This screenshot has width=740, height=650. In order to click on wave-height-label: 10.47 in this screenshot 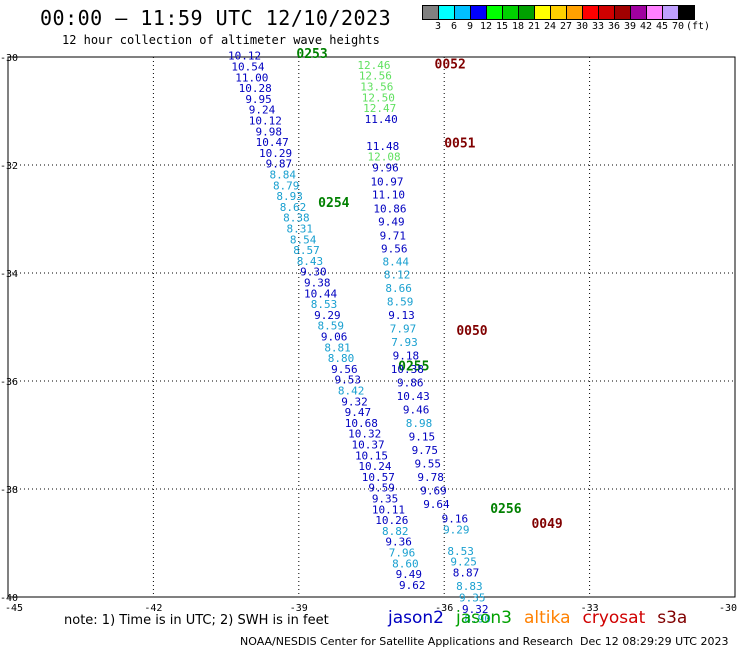, I will do `click(272, 142)`.